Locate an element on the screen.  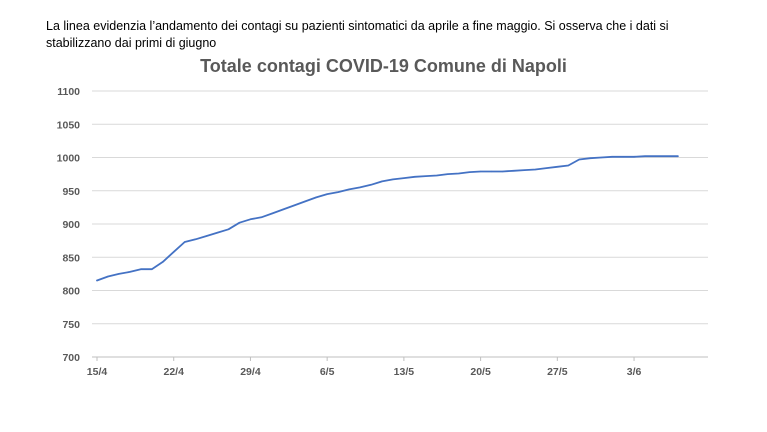
y-tick-label: 700 is located at coordinates (71, 358).